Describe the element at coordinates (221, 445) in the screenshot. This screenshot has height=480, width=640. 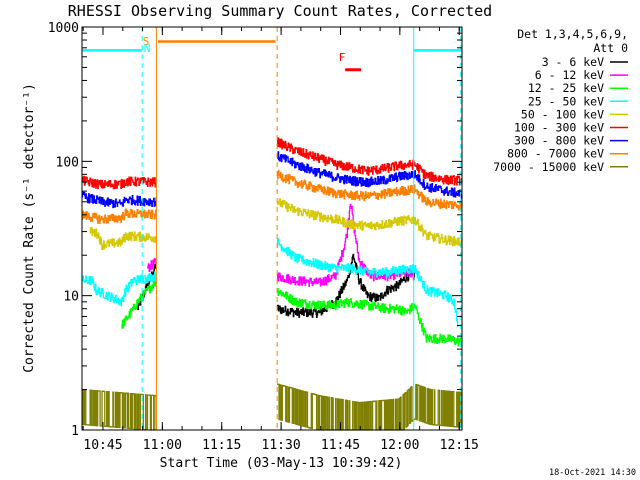
I see `x-tick-label: 11:15` at that location.